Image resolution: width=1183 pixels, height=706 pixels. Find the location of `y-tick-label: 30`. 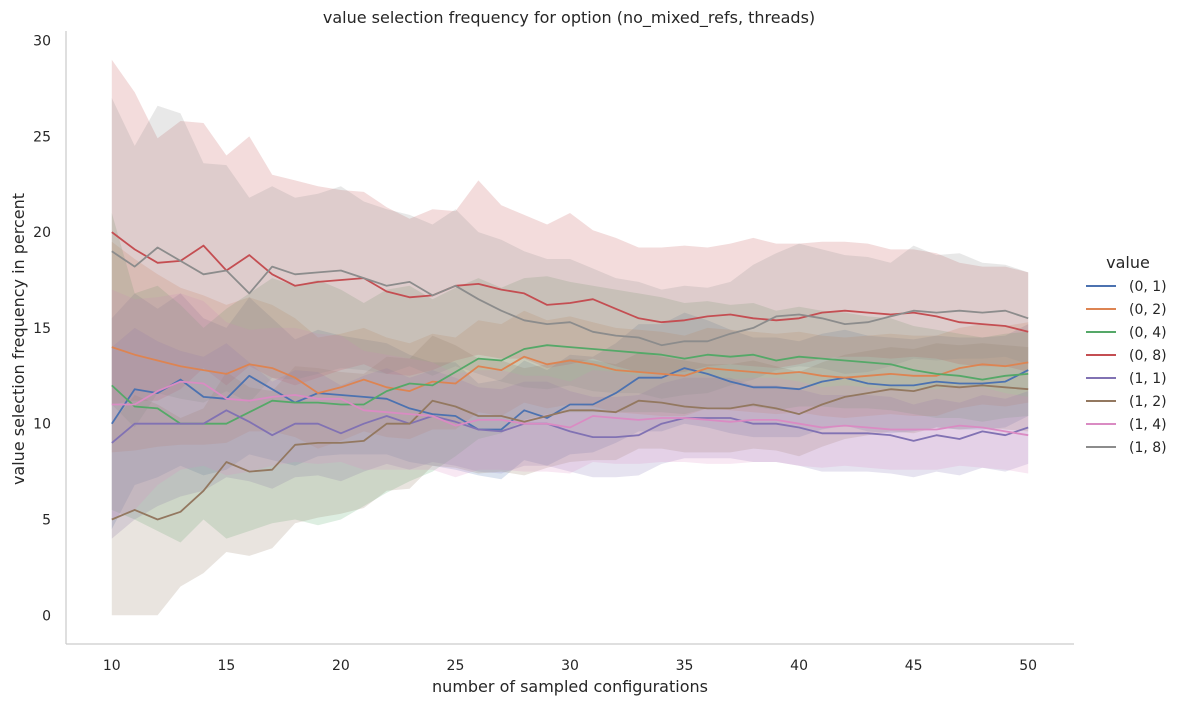

y-tick-label: 30 is located at coordinates (42, 42).